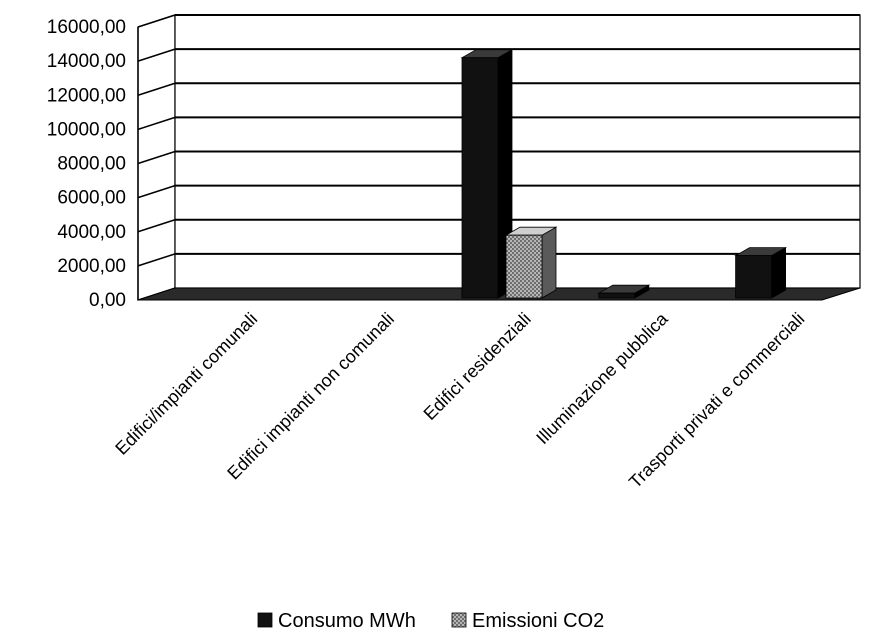  I want to click on y-tick-label: 2000,00, so click(91, 266).